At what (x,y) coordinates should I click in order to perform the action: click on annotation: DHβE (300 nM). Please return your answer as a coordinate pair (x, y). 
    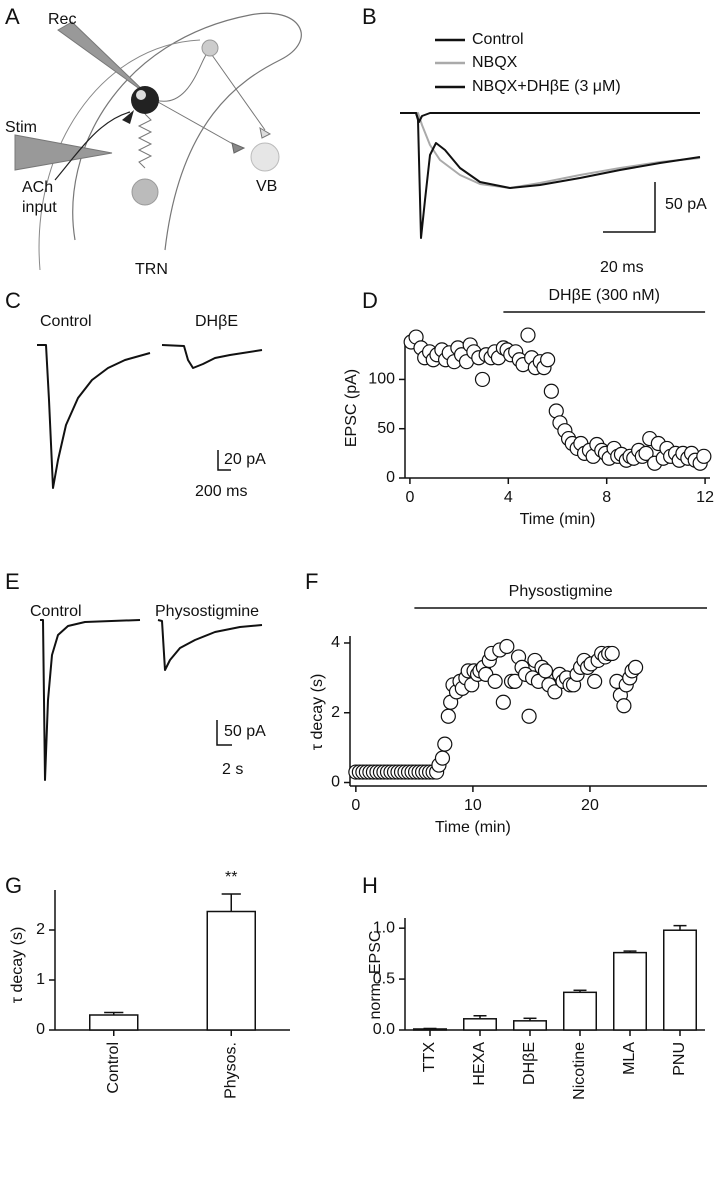
    Looking at the image, I should click on (604, 295).